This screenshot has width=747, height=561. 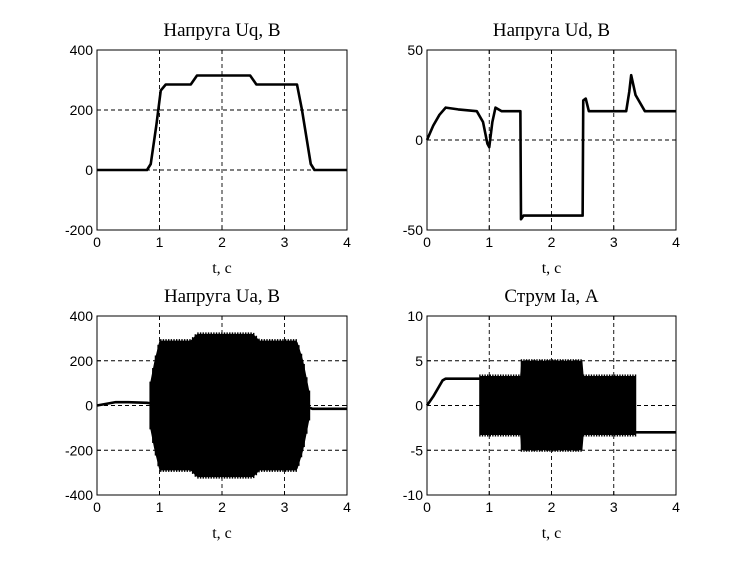 I want to click on y-tick-label: -10, so click(x=413, y=495).